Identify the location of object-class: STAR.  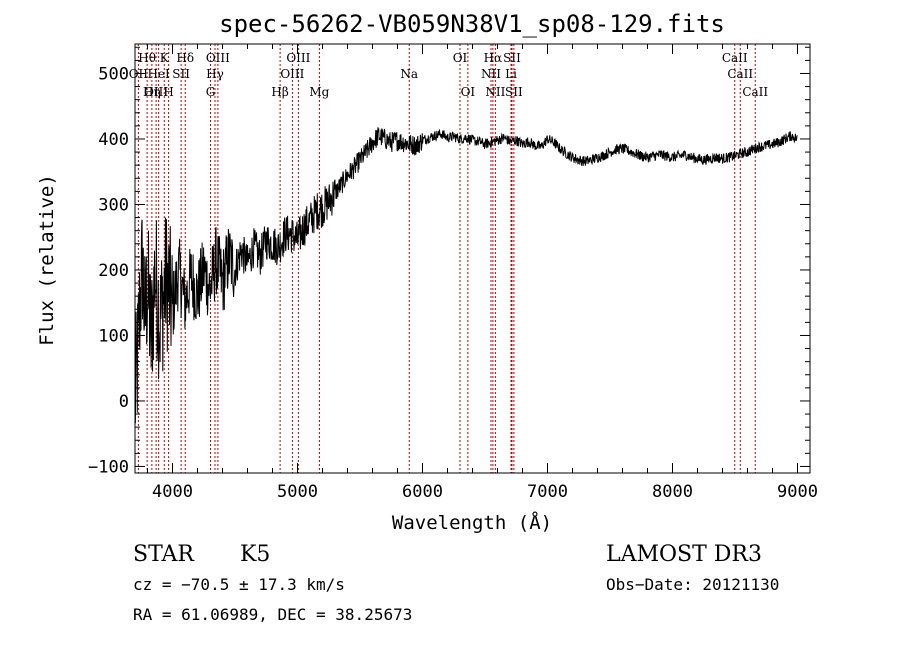
(164, 554).